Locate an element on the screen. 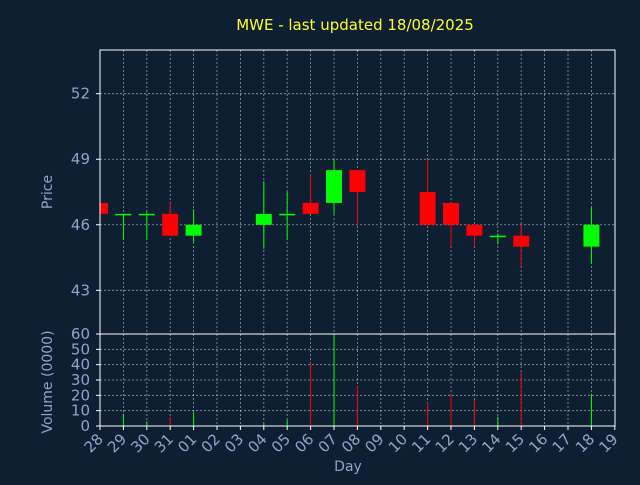  volume-y-tick-label: 20 is located at coordinates (80, 395).